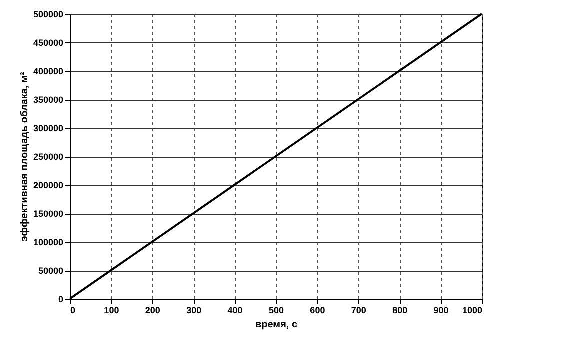 The height and width of the screenshot is (339, 587). I want to click on x-tick-label: 500, so click(276, 311).